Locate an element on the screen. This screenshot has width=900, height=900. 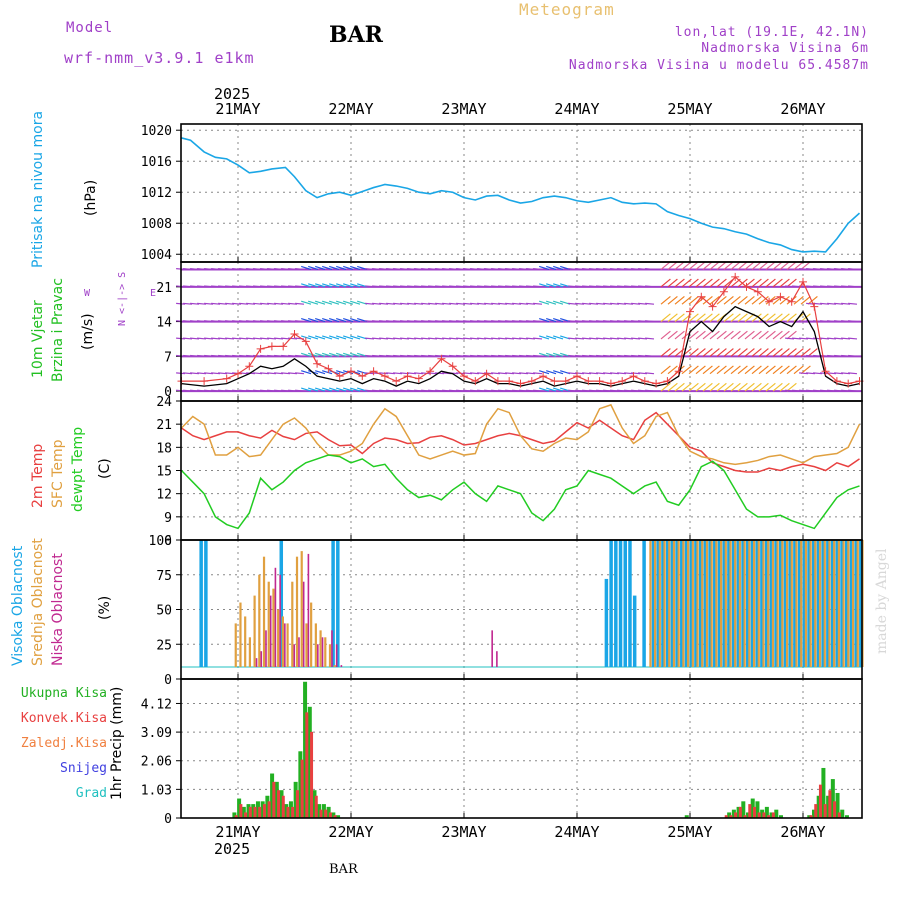
ytick-label-2-1: 9 is located at coordinates (168, 518).